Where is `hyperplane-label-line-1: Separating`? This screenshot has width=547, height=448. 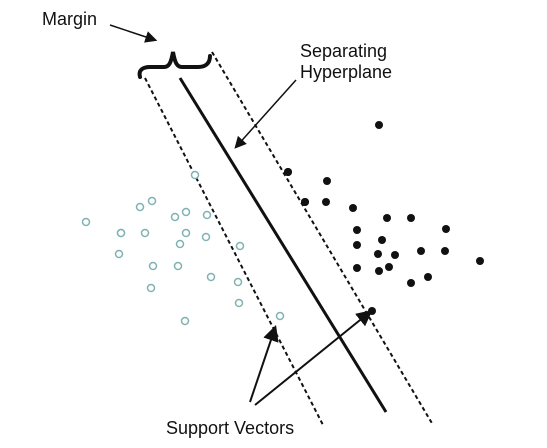 hyperplane-label-line-1: Separating is located at coordinates (346, 51).